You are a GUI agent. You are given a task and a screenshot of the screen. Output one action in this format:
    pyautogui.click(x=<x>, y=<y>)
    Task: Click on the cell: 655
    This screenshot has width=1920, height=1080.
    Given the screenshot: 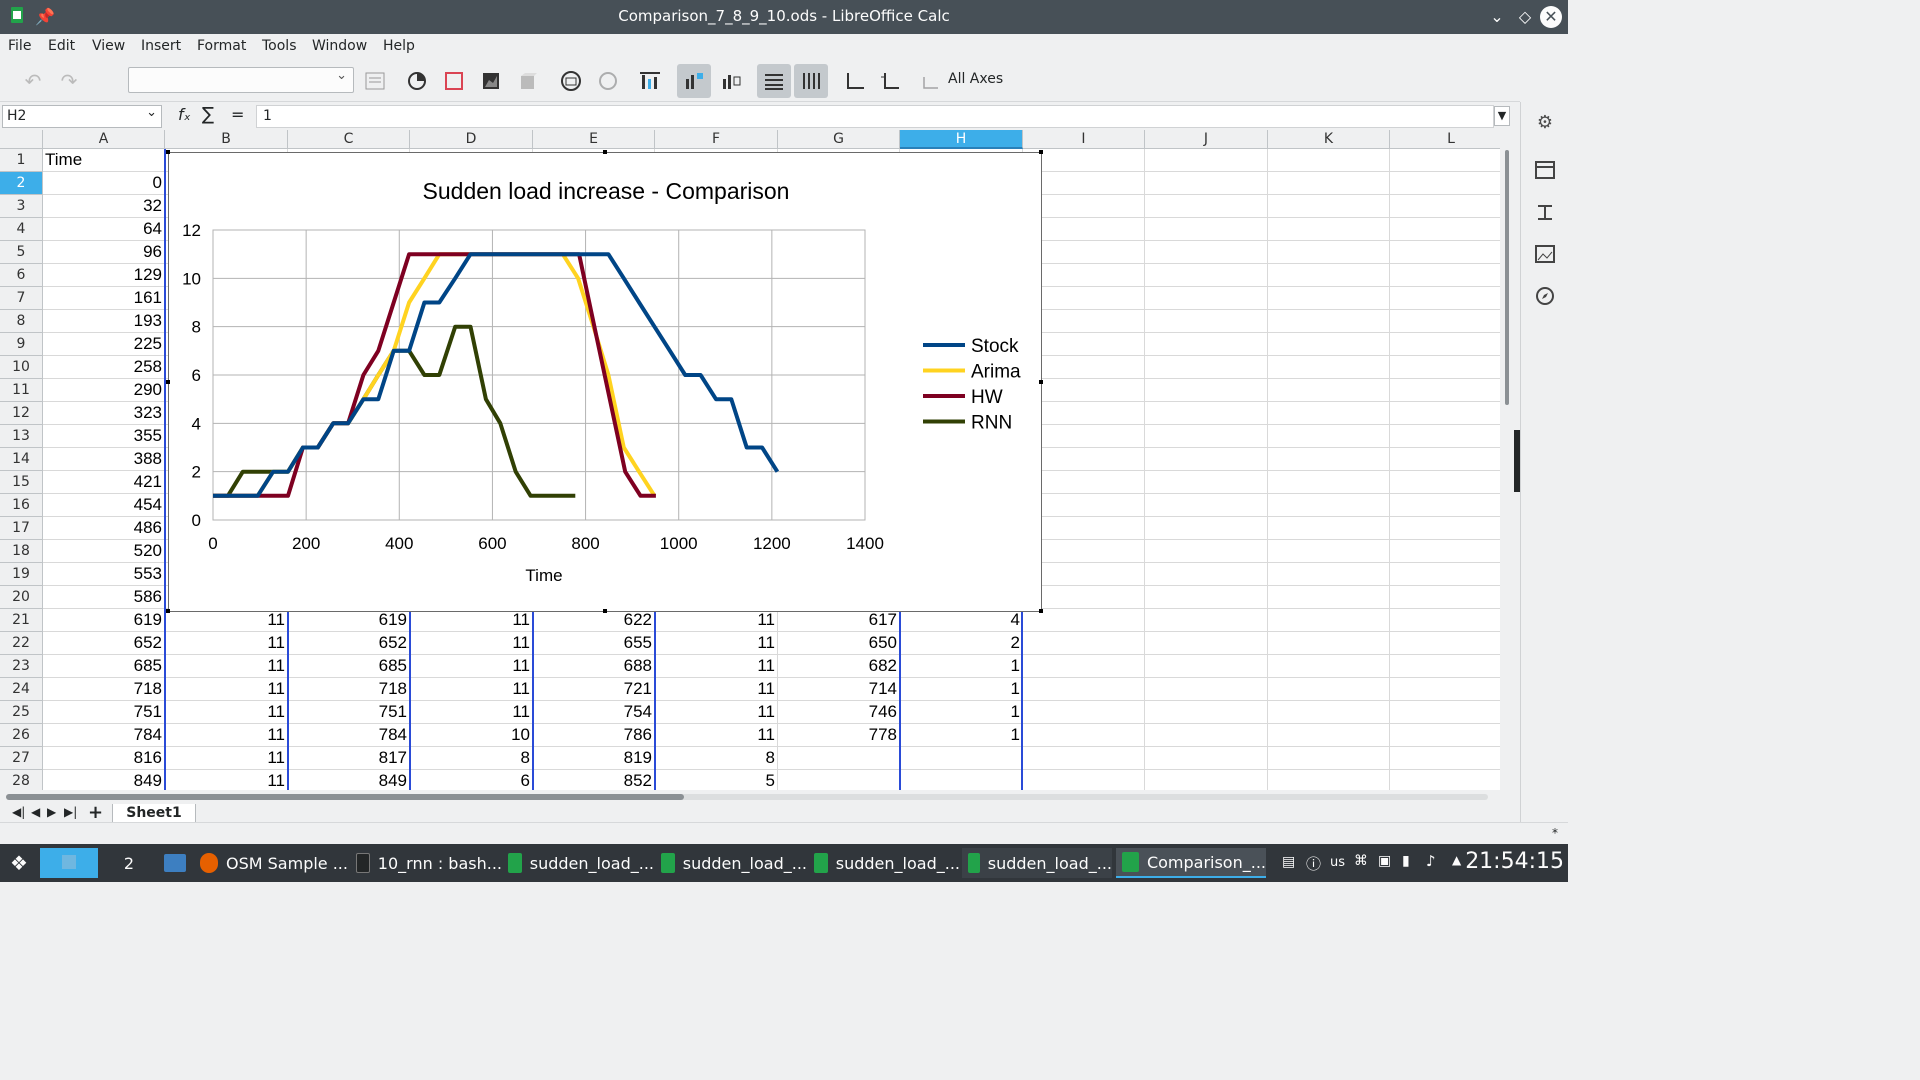 What is the action you would take?
    pyautogui.click(x=594, y=643)
    